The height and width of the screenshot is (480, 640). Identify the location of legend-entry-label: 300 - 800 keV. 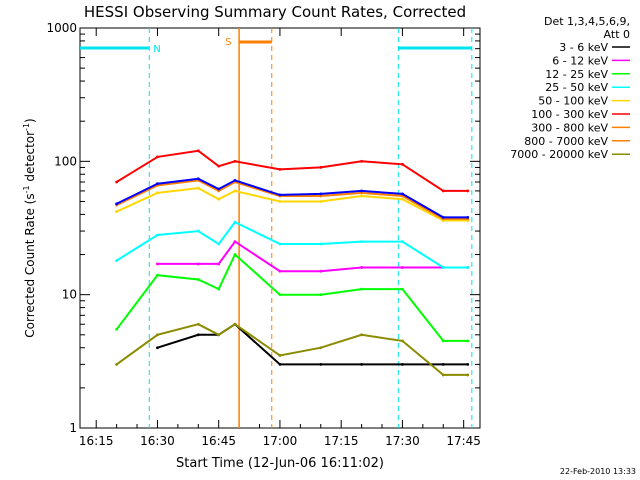
(569, 127).